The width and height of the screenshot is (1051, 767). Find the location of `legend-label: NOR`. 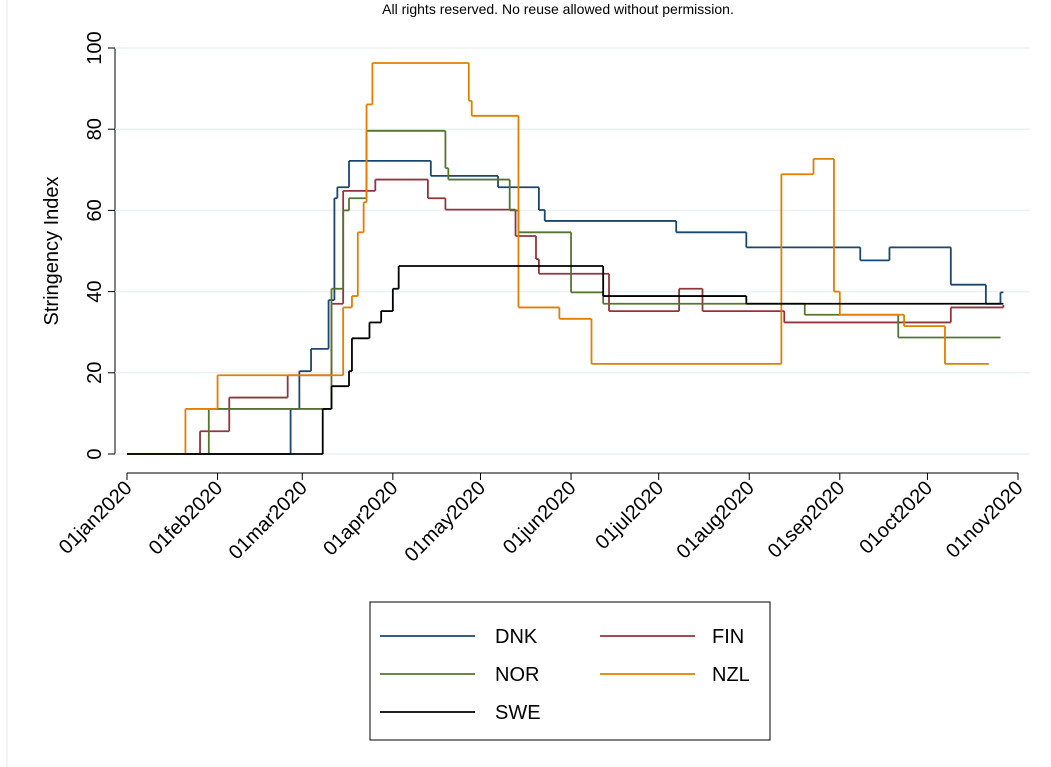

legend-label: NOR is located at coordinates (517, 675).